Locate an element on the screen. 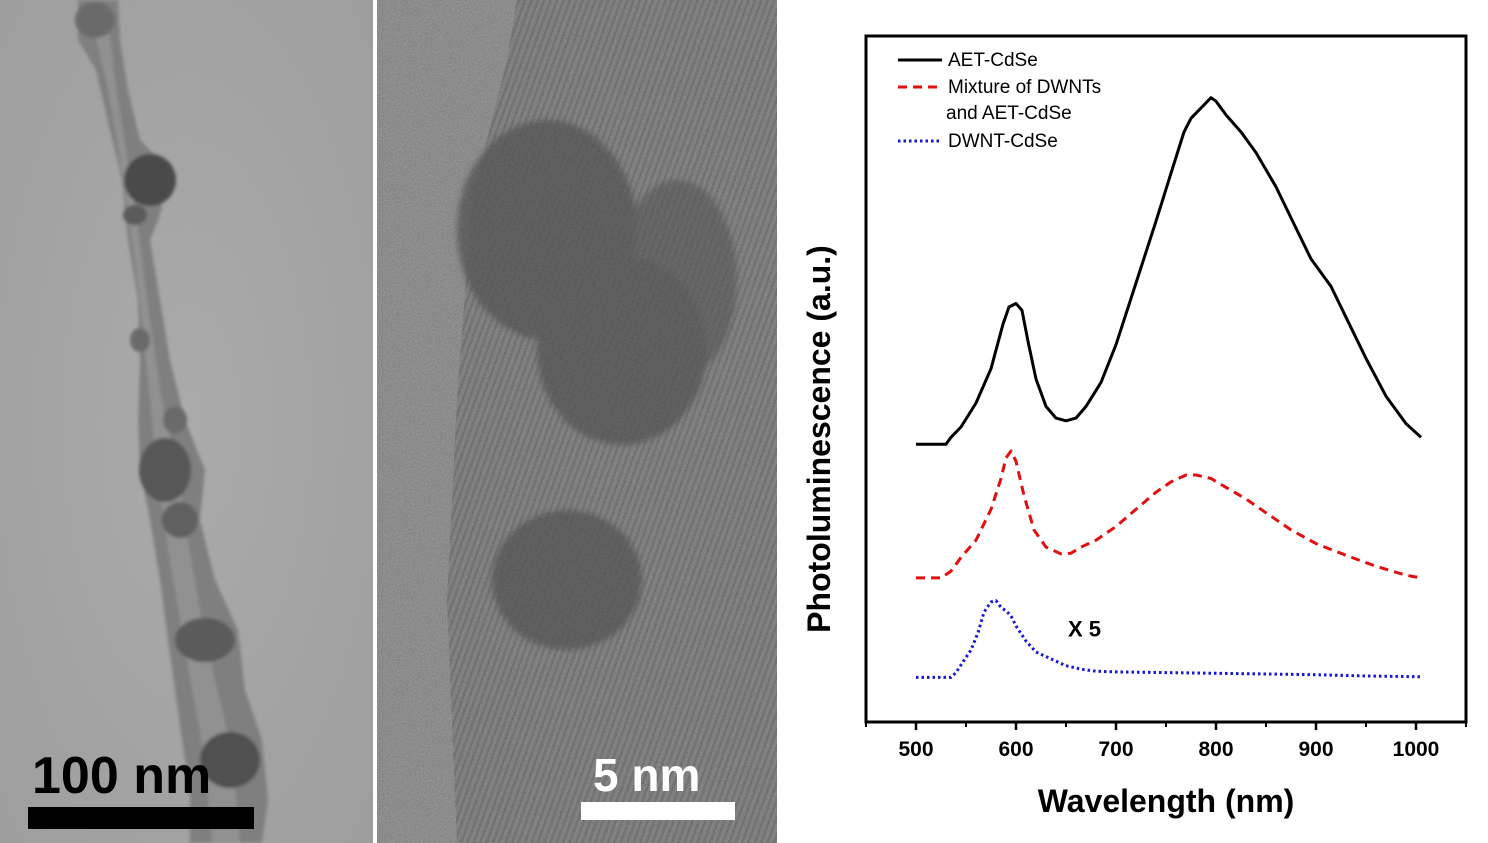 The width and height of the screenshot is (1488, 843). x-tick-label-600: 600 is located at coordinates (1015, 749).